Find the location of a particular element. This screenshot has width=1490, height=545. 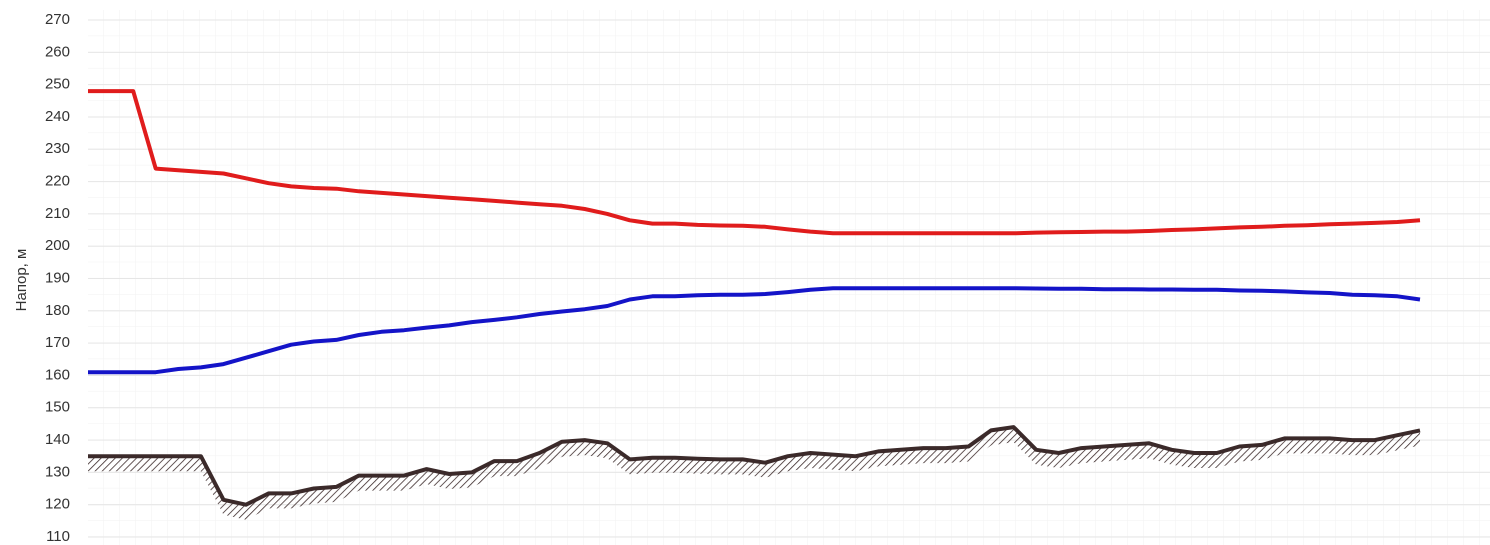

y-tick-label: 170 is located at coordinates (57, 342).